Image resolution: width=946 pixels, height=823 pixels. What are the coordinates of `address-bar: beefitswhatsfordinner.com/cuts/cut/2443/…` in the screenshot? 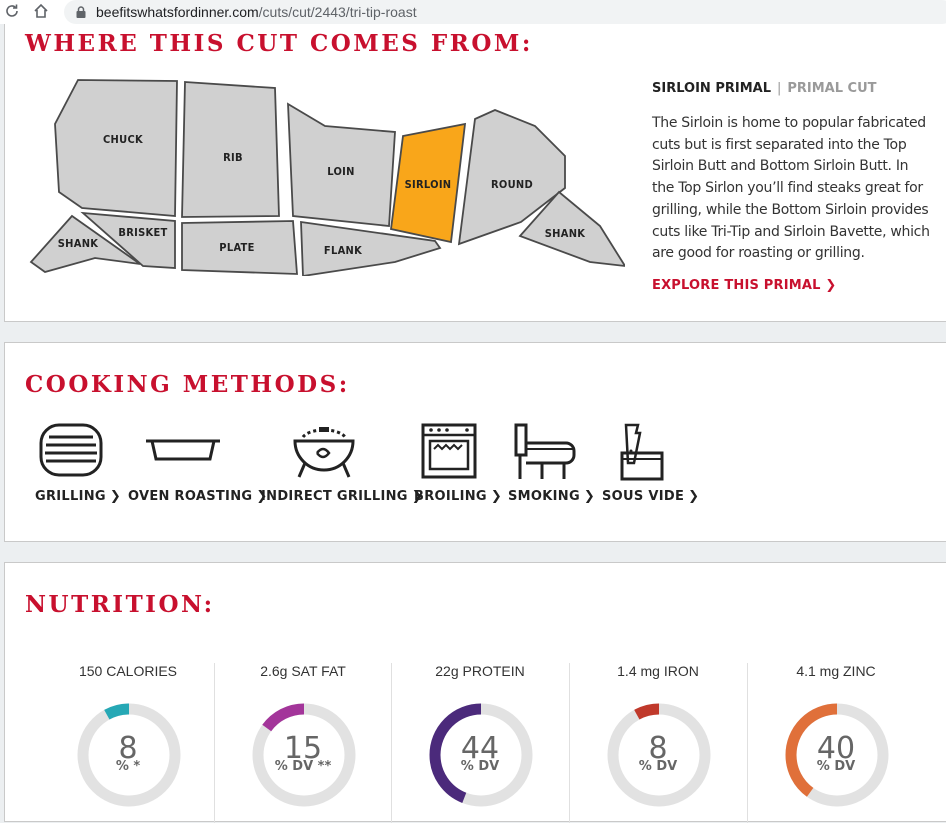 It's located at (505, 12).